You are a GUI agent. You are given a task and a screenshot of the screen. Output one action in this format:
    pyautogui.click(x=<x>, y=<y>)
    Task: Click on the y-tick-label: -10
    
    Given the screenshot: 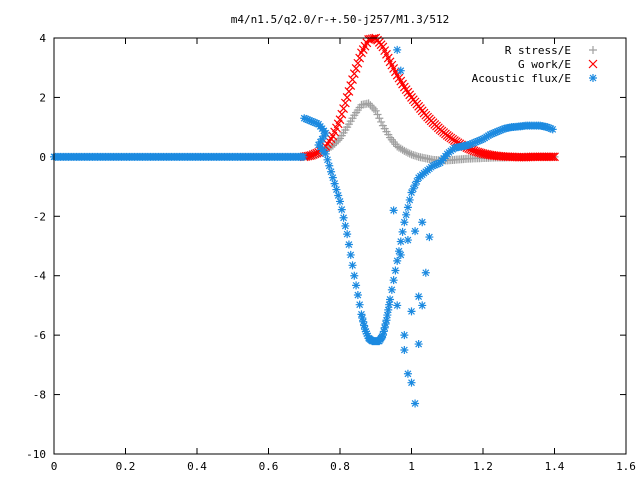 What is the action you would take?
    pyautogui.click(x=36, y=454)
    